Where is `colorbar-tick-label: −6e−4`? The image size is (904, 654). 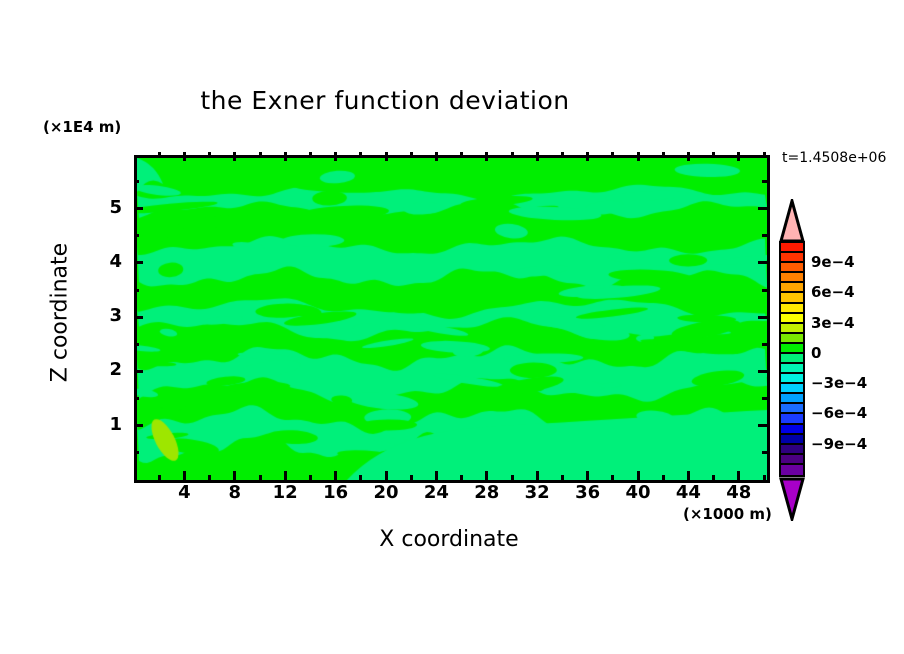
colorbar-tick-label: −6e−4 is located at coordinates (839, 413).